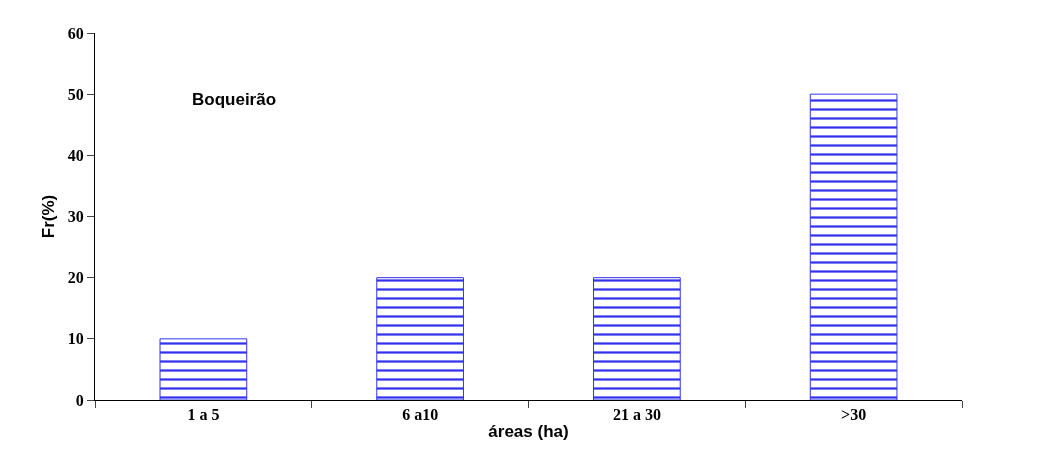 This screenshot has height=470, width=1049. What do you see at coordinates (75, 217) in the screenshot?
I see `y-tick-label: 30` at bounding box center [75, 217].